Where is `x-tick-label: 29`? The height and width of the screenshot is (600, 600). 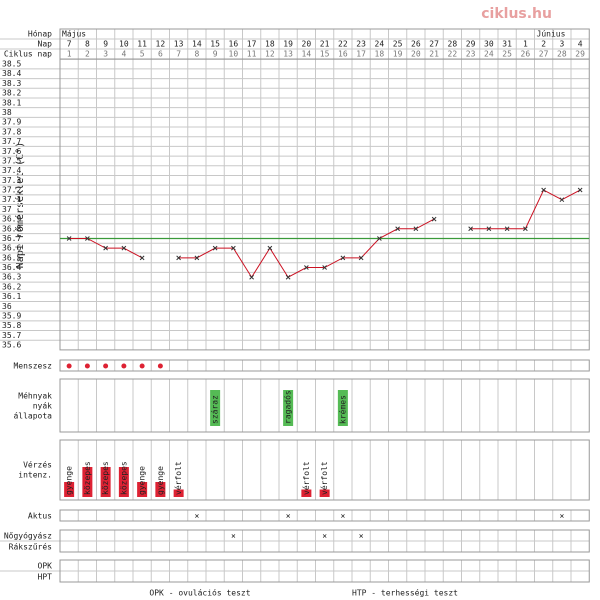 x-tick-label: 29 is located at coordinates (580, 54).